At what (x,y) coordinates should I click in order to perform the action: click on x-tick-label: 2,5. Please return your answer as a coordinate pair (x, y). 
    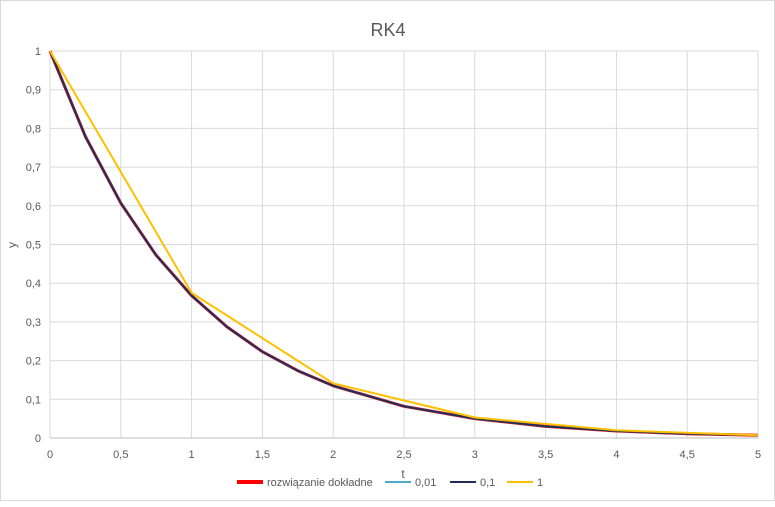
    Looking at the image, I should click on (403, 455).